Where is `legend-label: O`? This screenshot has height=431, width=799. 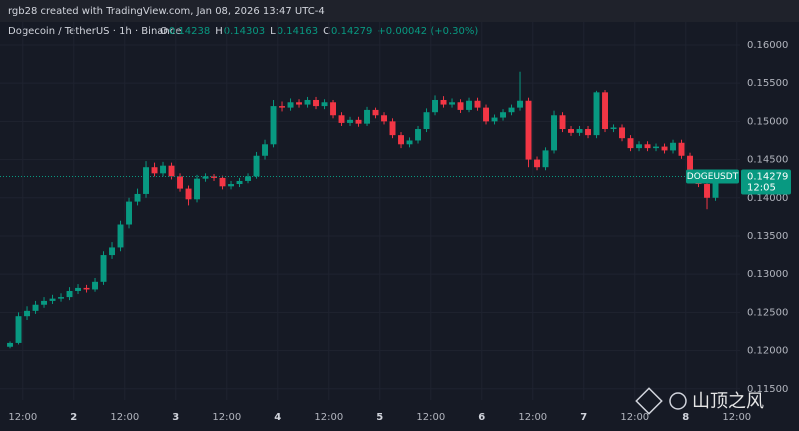
legend-label: O is located at coordinates (164, 31).